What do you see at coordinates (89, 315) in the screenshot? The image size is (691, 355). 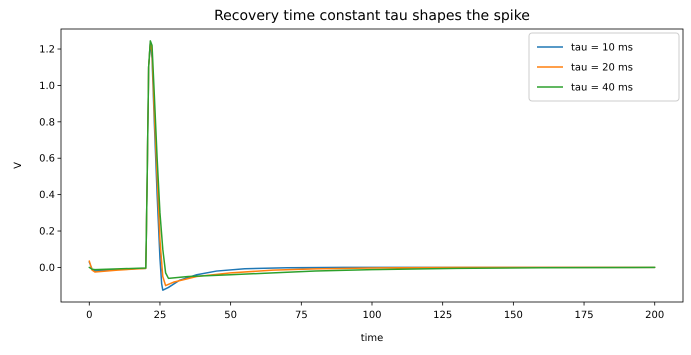 I see `x-tick-label: 0` at bounding box center [89, 315].